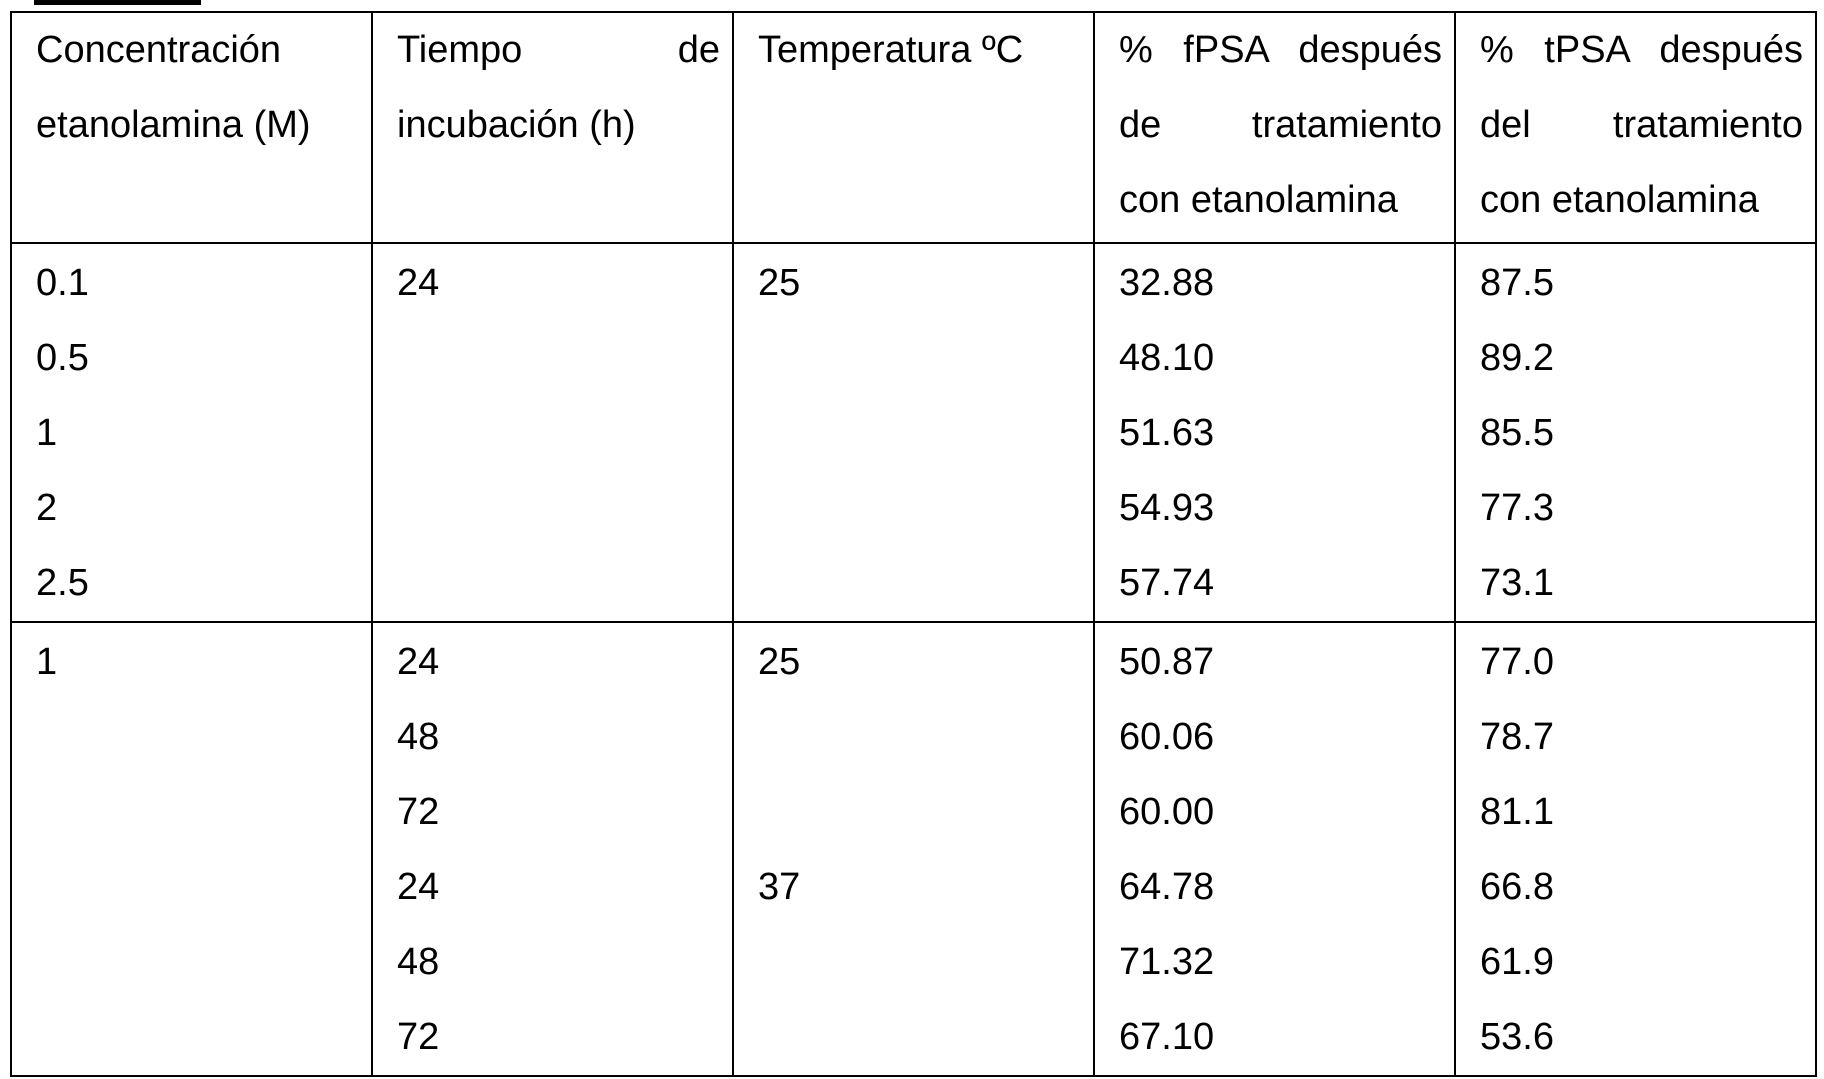 The image size is (1824, 1079). What do you see at coordinates (1280, 50) in the screenshot?
I see `header-fpsa-line-1: % fPSA después` at bounding box center [1280, 50].